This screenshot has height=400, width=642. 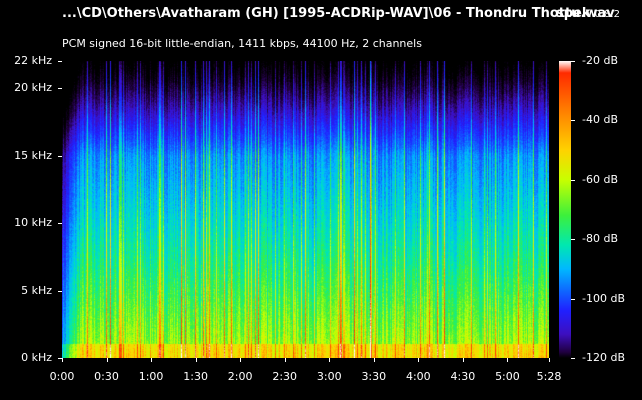 I want to click on time-tick-label: 3:30, so click(x=374, y=376).